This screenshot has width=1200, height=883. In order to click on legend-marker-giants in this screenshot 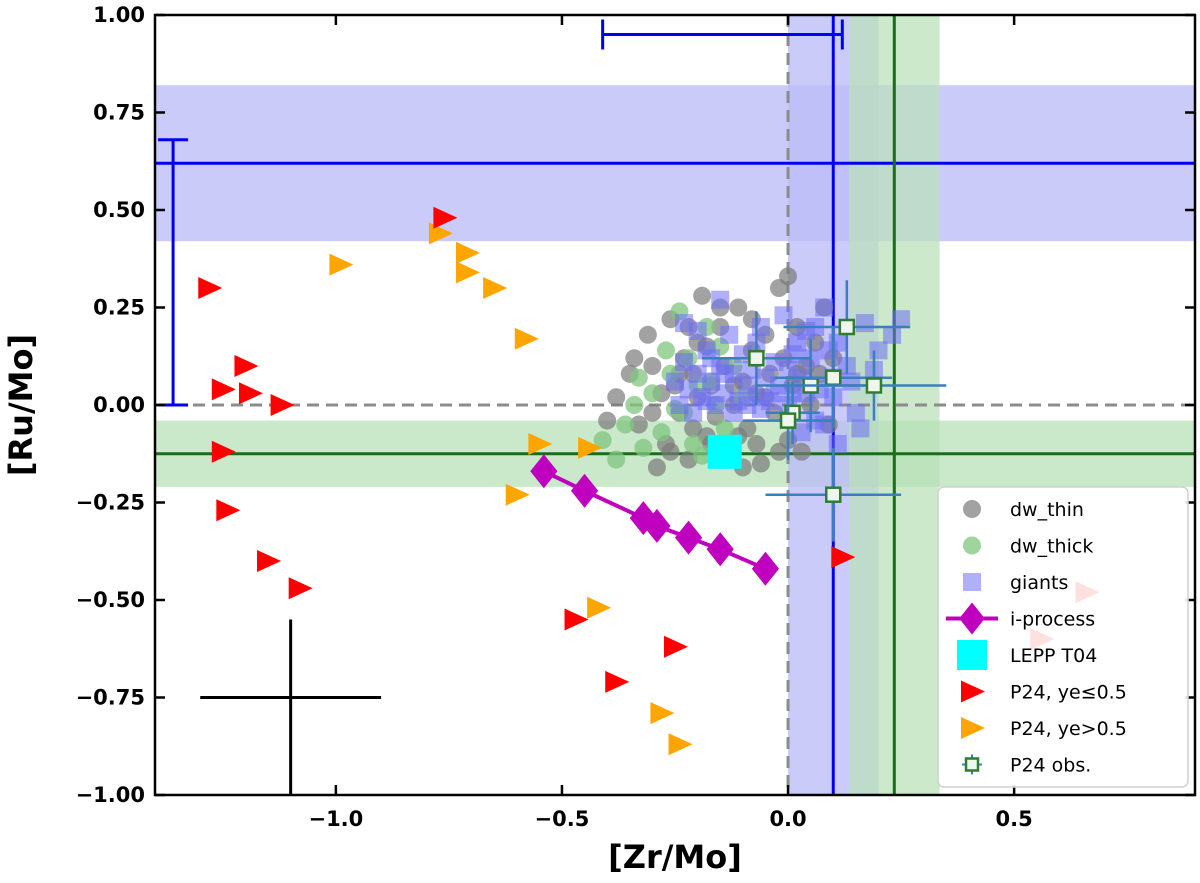, I will do `click(972, 582)`.